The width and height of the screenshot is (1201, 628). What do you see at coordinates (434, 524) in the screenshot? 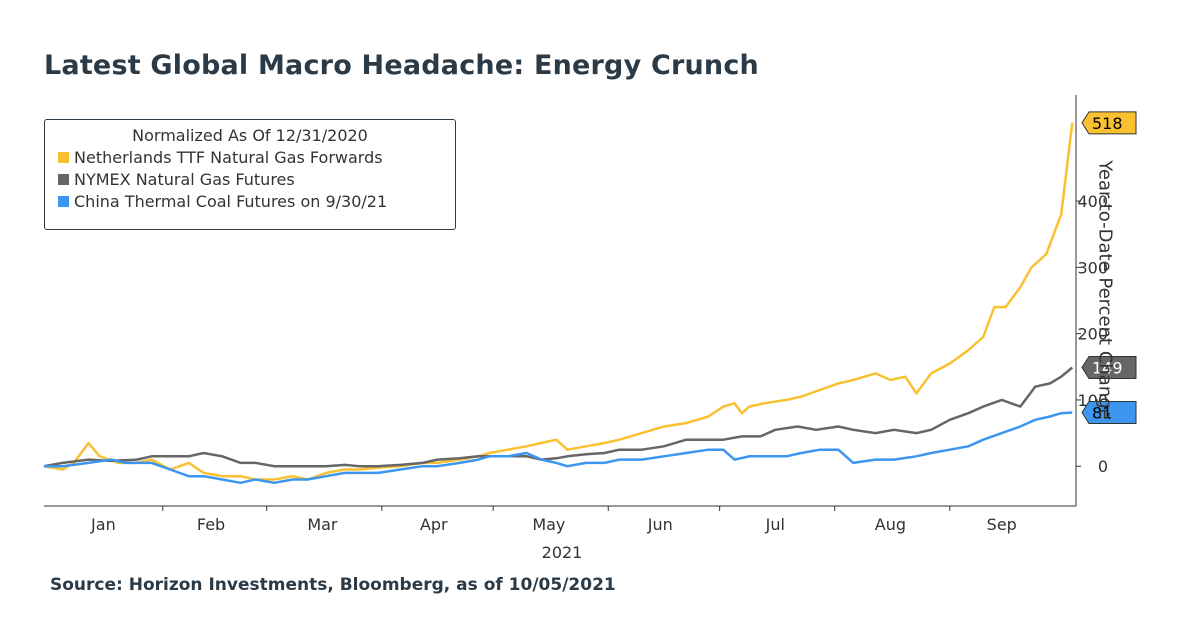
I see `x-tick-label: Apr` at bounding box center [434, 524].